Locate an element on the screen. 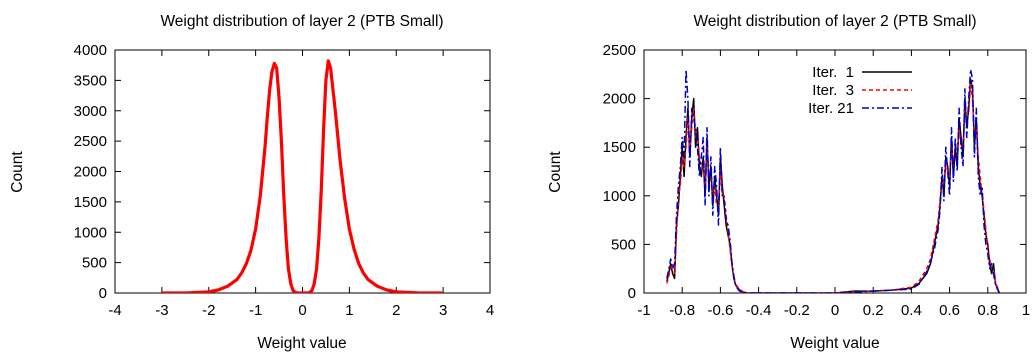 This screenshot has height=358, width=1034. x-tick-label: 3 is located at coordinates (443, 310).